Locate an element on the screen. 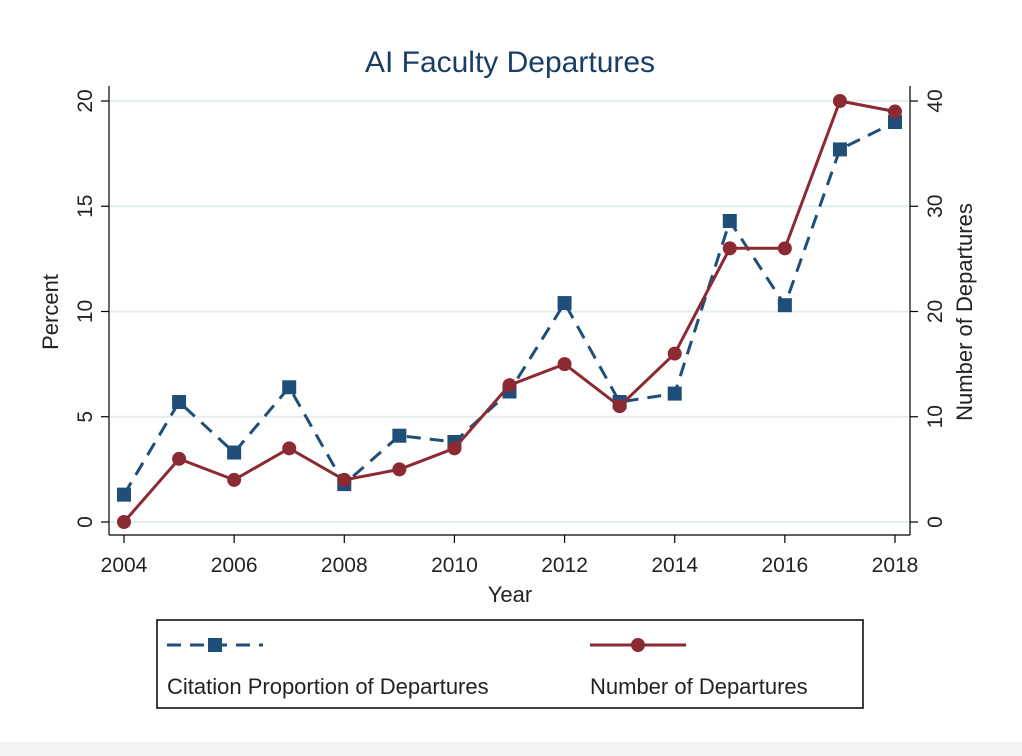 Image resolution: width=1022 pixels, height=756 pixels. legend-key-citation-proportion is located at coordinates (215, 645).